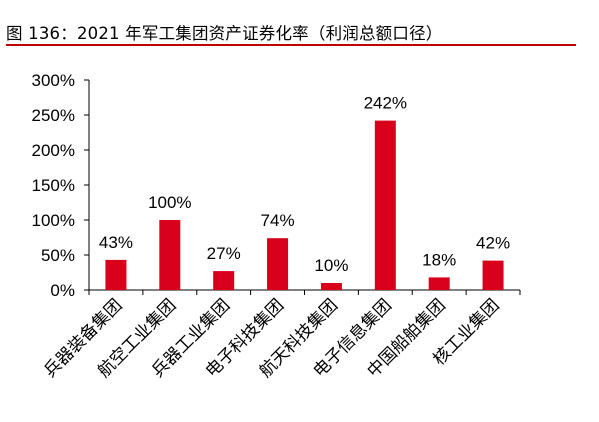 The height and width of the screenshot is (422, 599). What do you see at coordinates (53, 185) in the screenshot?
I see `y-tick-label: 150%` at bounding box center [53, 185].